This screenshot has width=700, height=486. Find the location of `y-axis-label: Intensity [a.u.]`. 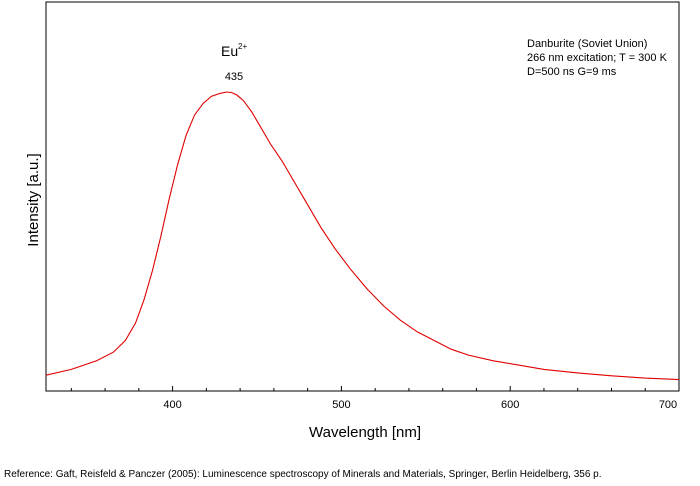

y-axis-label: Intensity [a.u.] is located at coordinates (33, 199).